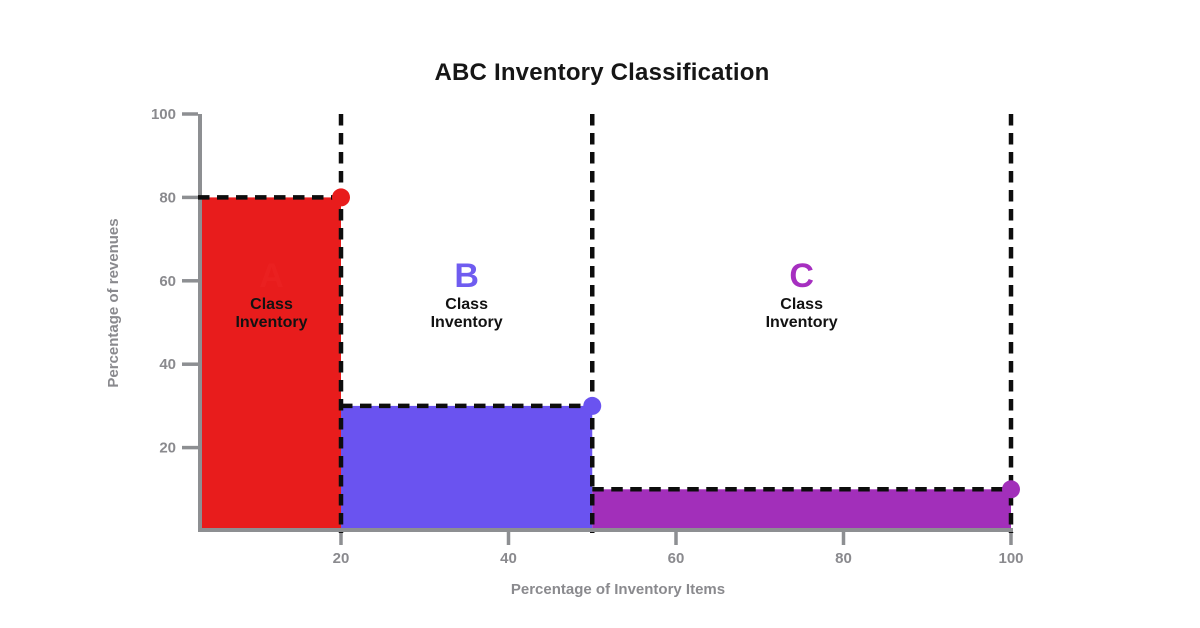 The height and width of the screenshot is (628, 1200). I want to click on y-tick-label: 60, so click(167, 281).